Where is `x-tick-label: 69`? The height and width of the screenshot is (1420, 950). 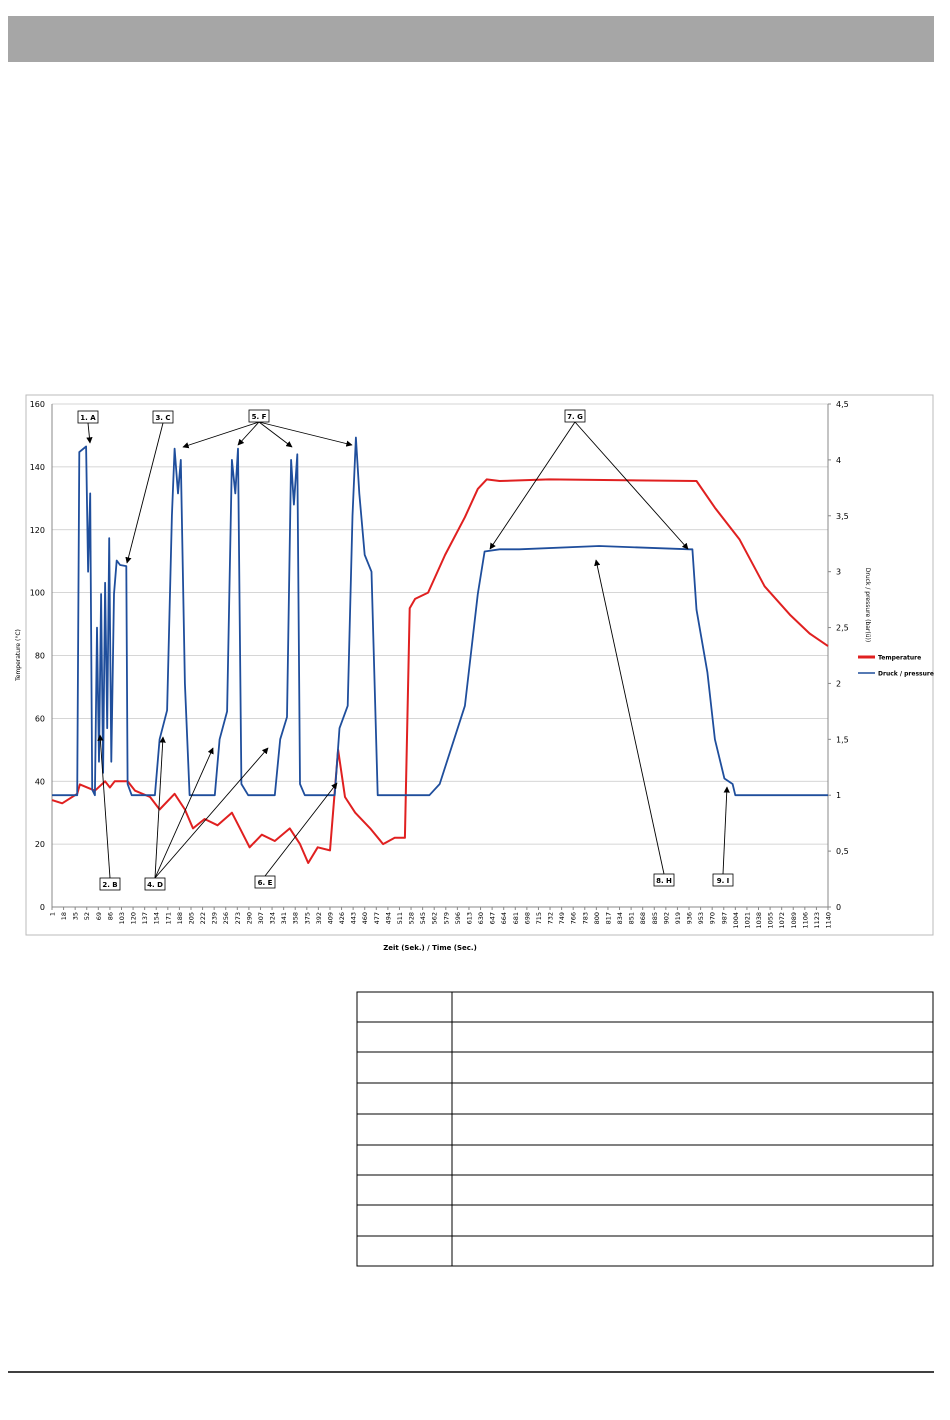
x-tick-label: 69 is located at coordinates (99, 916).